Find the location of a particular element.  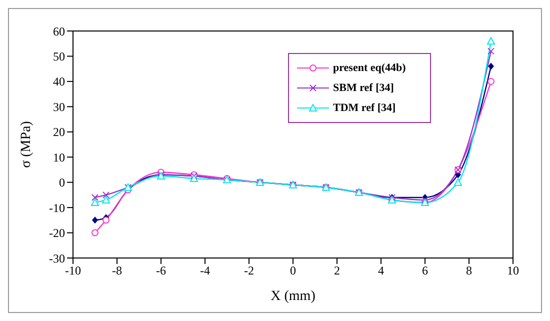

x-tick-label: 2 is located at coordinates (337, 271).